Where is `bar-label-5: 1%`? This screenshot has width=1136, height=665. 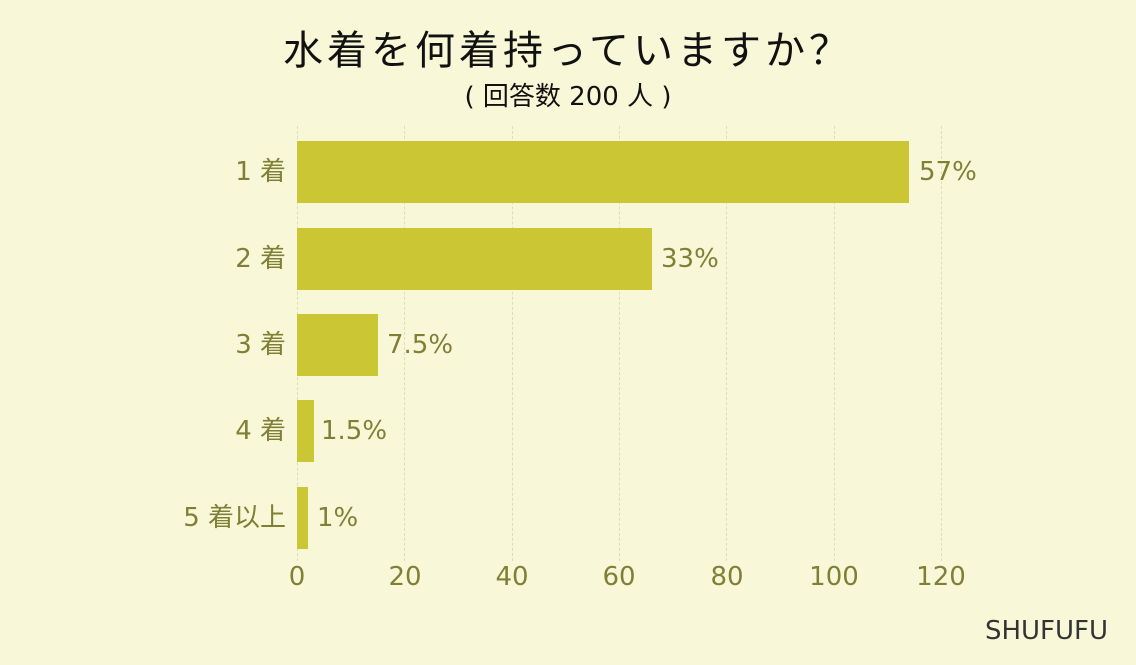 bar-label-5: 1% is located at coordinates (338, 518).